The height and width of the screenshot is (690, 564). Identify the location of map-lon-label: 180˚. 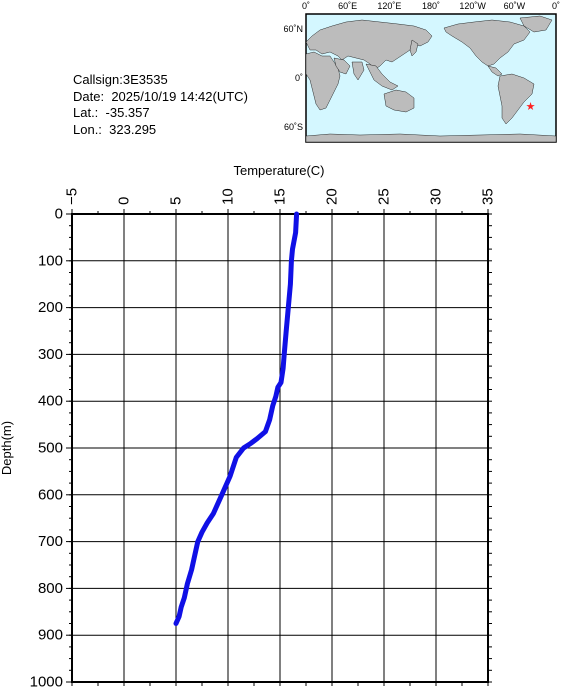
(431, 6).